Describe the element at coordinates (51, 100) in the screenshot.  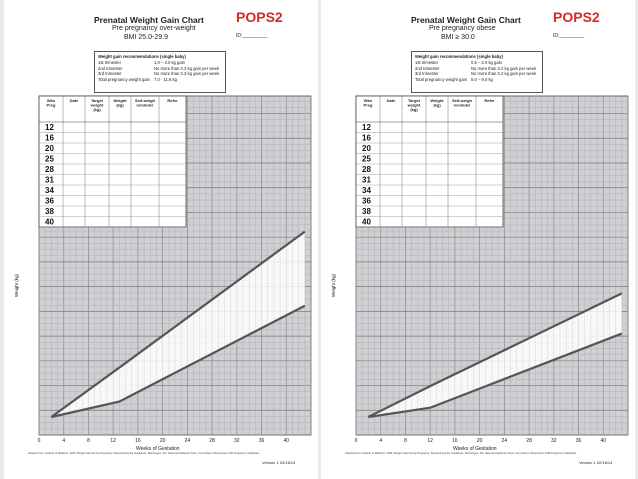
I see `table-header: Wks` at that location.